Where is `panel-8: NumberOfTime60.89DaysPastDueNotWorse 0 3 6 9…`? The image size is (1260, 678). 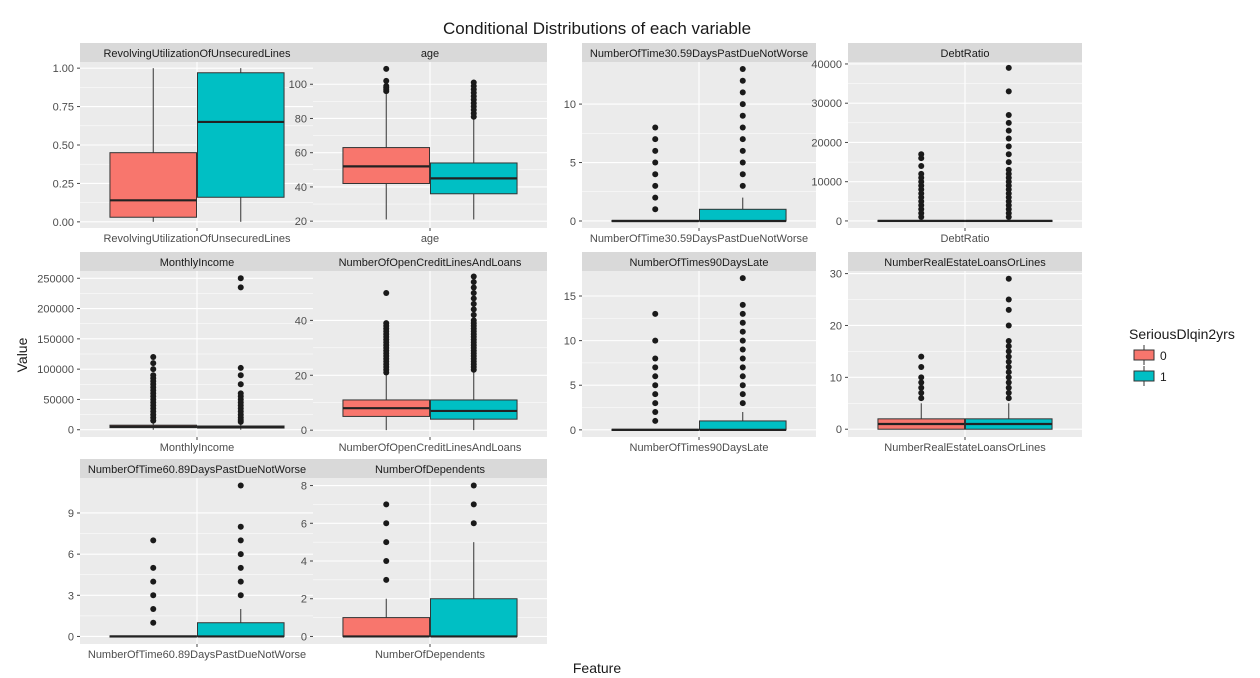 panel-8: NumberOfTime60.89DaysPastDueNotWorse 0 3 6 9… is located at coordinates (191, 560).